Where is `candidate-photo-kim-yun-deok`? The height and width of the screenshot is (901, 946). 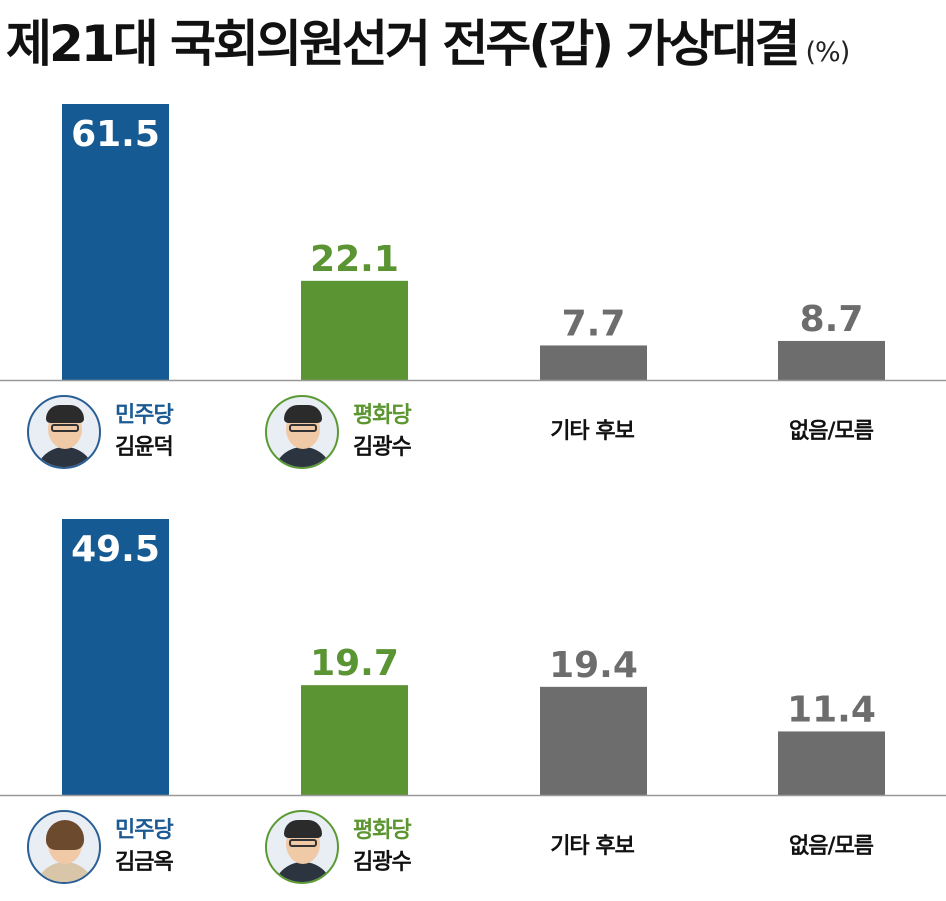 candidate-photo-kim-yun-deok is located at coordinates (64, 432).